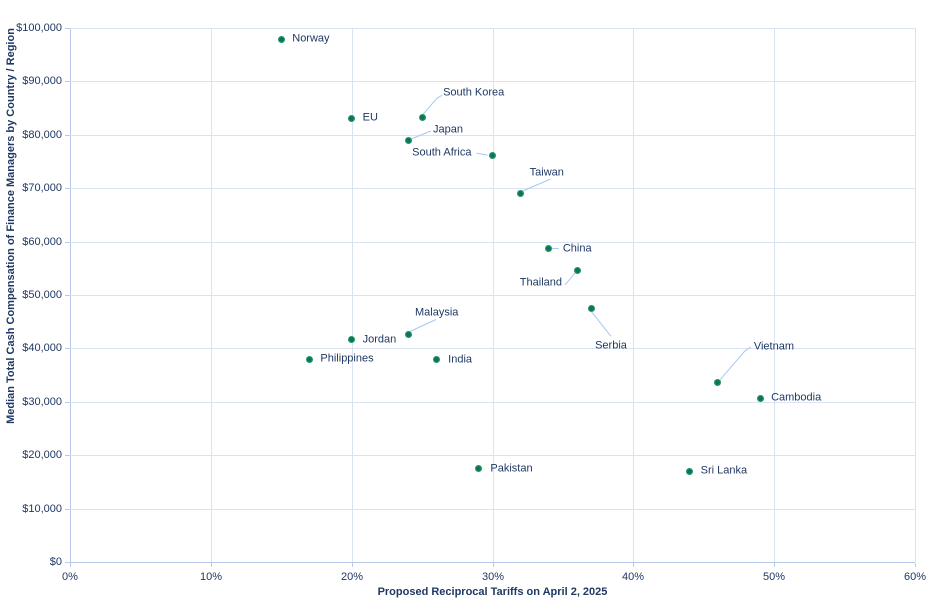  Describe the element at coordinates (536, 185) in the screenshot. I see `callout-line-taiwan` at that location.